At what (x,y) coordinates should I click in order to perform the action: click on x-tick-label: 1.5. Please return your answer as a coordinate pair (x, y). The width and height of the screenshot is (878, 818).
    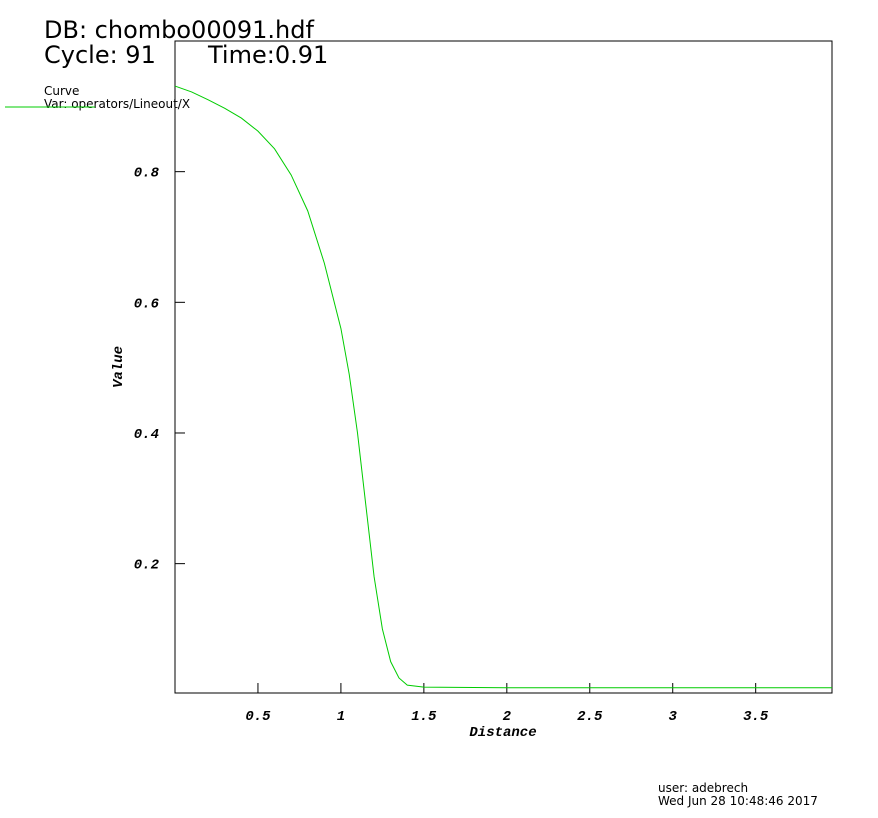
    Looking at the image, I should click on (424, 717).